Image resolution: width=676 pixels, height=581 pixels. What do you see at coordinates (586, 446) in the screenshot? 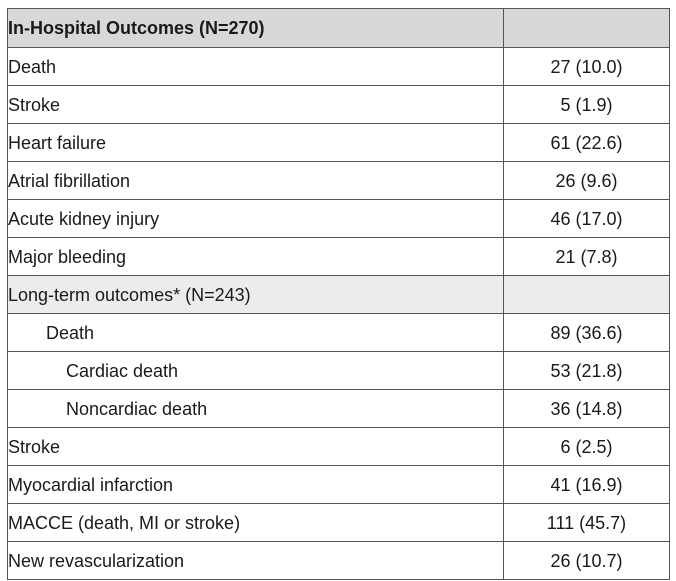
I see `row-value: 6 (2.5)` at bounding box center [586, 446].